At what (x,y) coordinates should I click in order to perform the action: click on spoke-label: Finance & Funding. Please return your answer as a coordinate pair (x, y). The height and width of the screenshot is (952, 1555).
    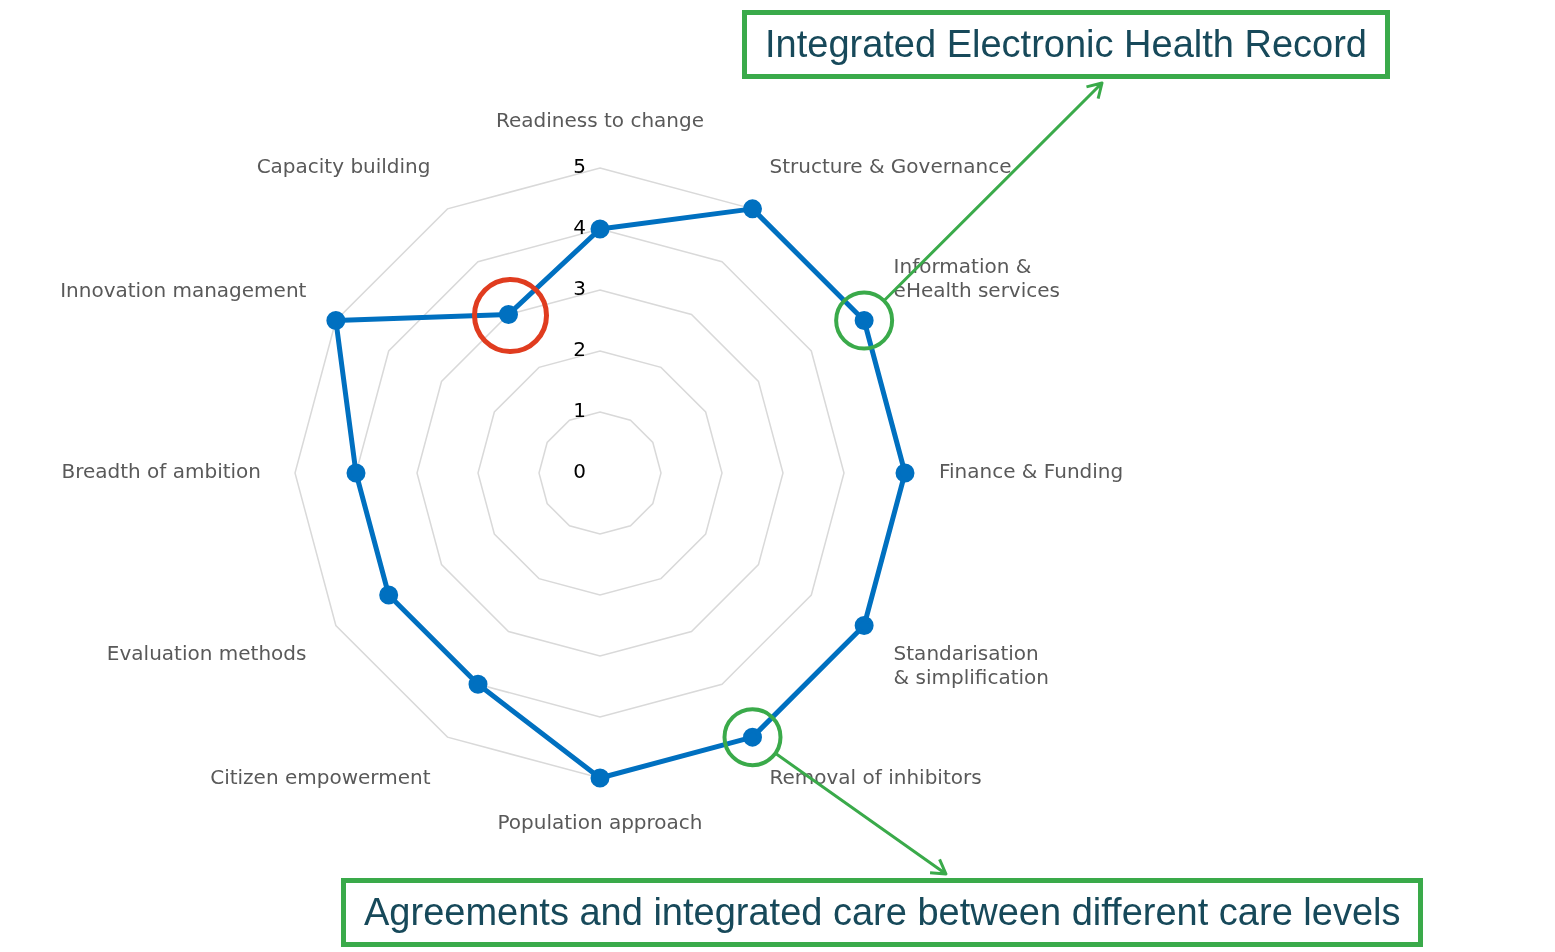
    Looking at the image, I should click on (1031, 471).